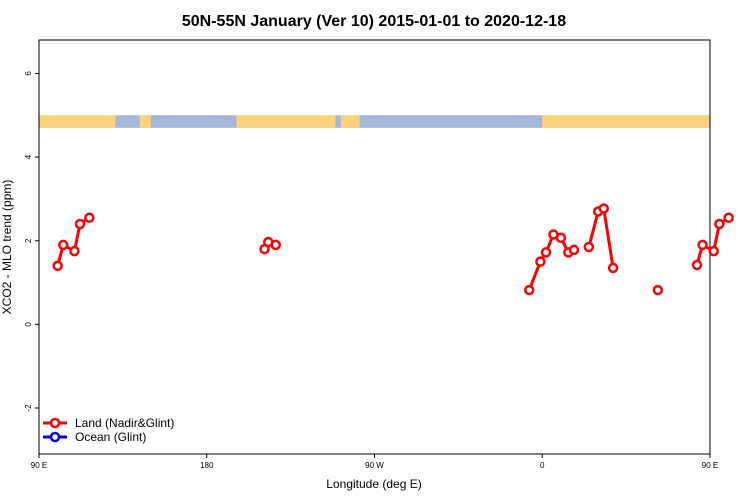 This screenshot has height=500, width=750. Describe the element at coordinates (207, 465) in the screenshot. I see `x-tick-label: 180` at that location.